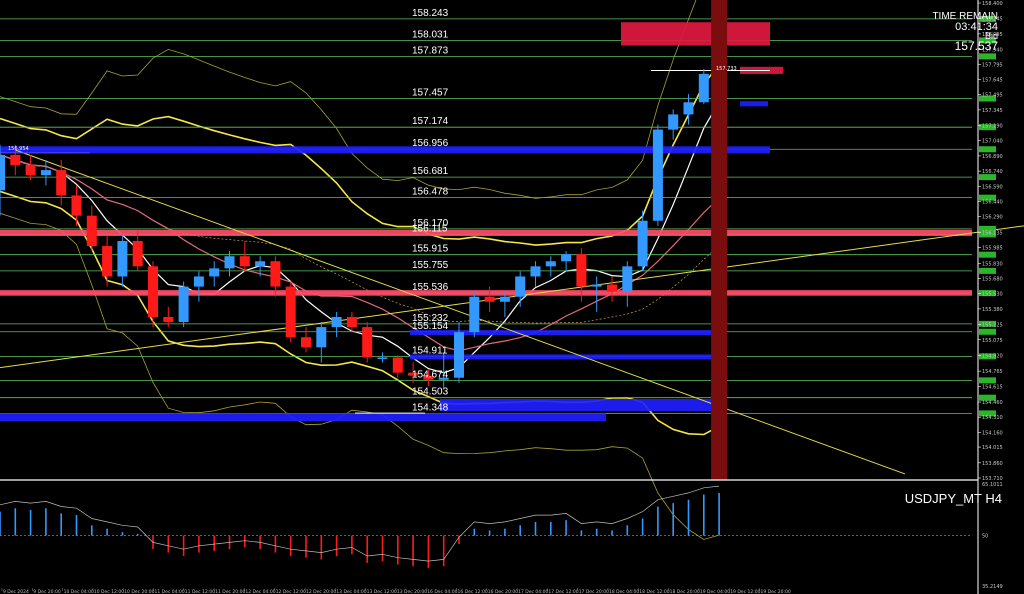 The image size is (1024, 594). Describe the element at coordinates (430, 143) in the screenshot. I see `level-label: 156.956` at that location.